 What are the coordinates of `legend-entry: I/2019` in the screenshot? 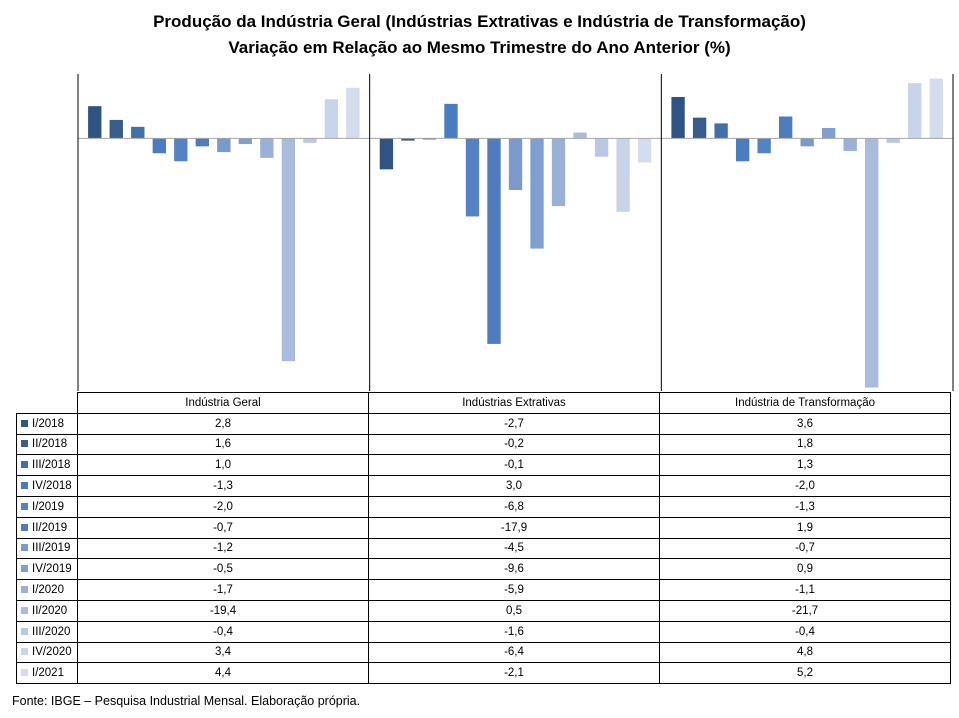 It's located at (47, 506).